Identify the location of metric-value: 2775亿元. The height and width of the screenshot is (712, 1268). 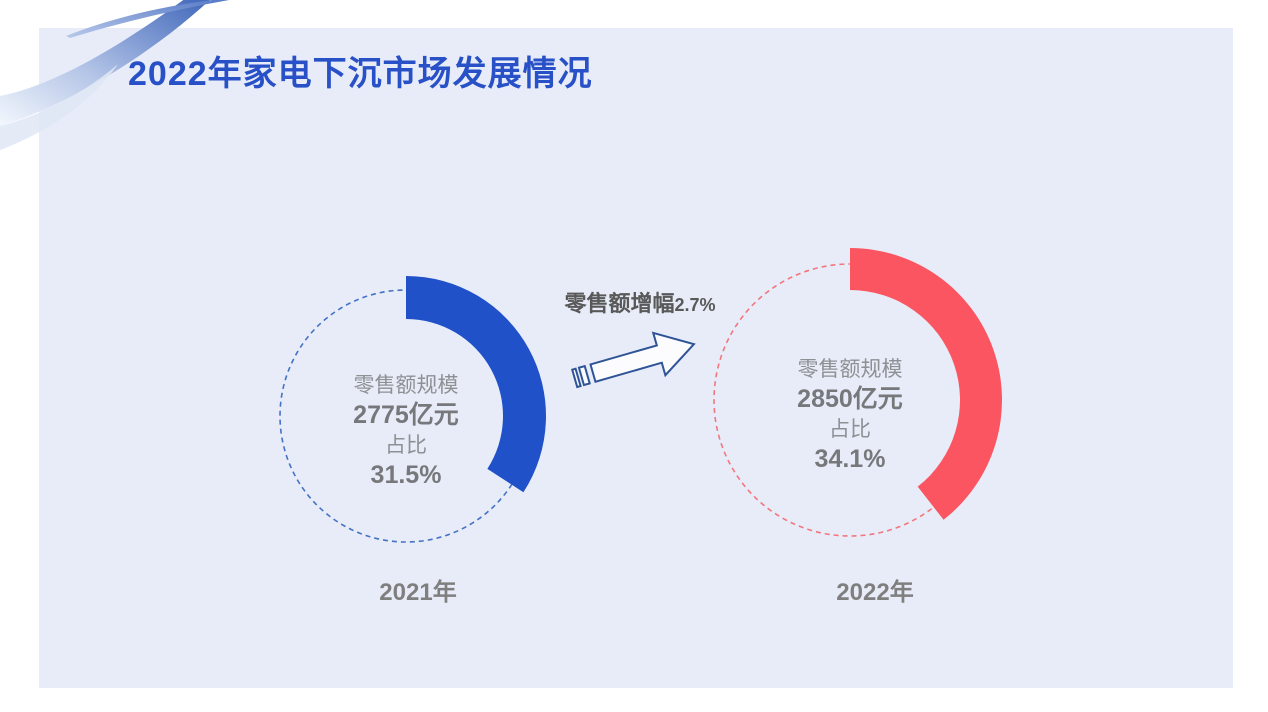
(406, 415).